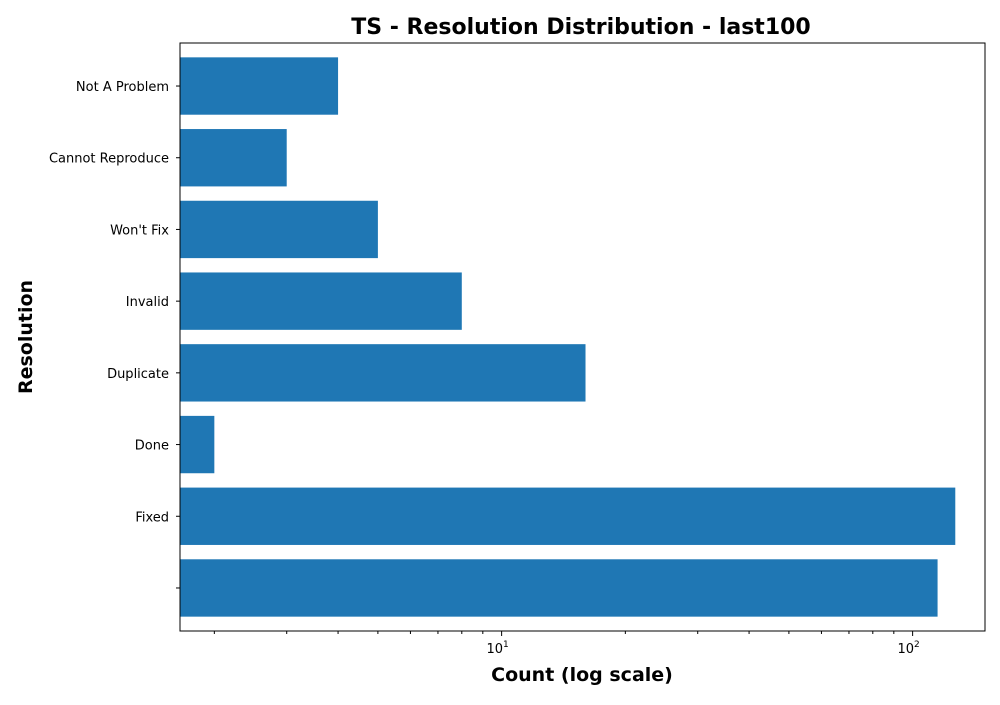  What do you see at coordinates (122, 87) in the screenshot?
I see `y-tick-label: Not A Problem` at bounding box center [122, 87].